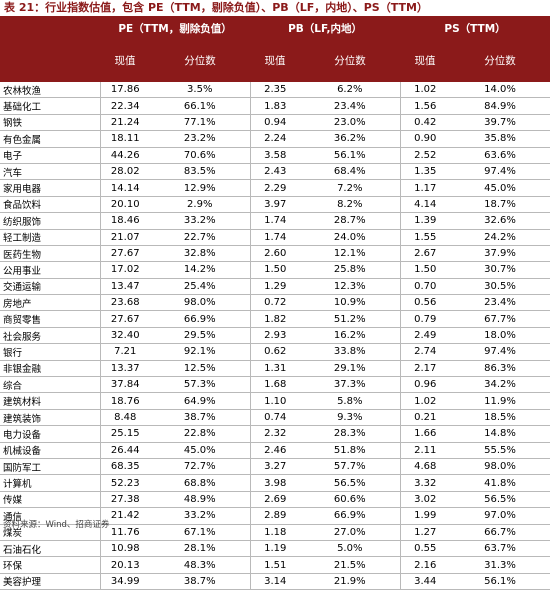  What do you see at coordinates (200, 287) in the screenshot?
I see `cell-pe-percentile: 25.4%` at bounding box center [200, 287].